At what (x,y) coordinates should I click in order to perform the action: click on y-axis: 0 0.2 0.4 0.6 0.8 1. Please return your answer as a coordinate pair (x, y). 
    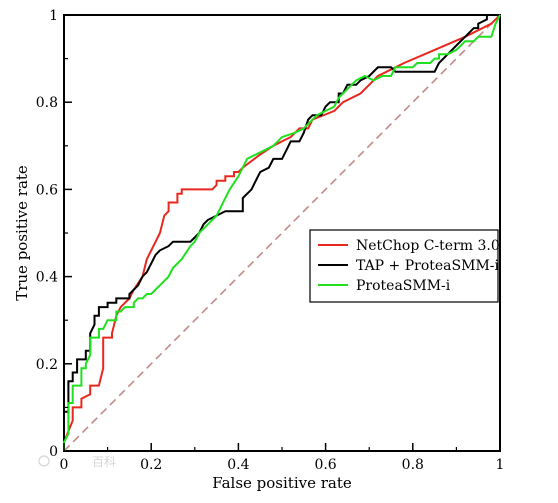
    Looking at the image, I should click on (54, 234).